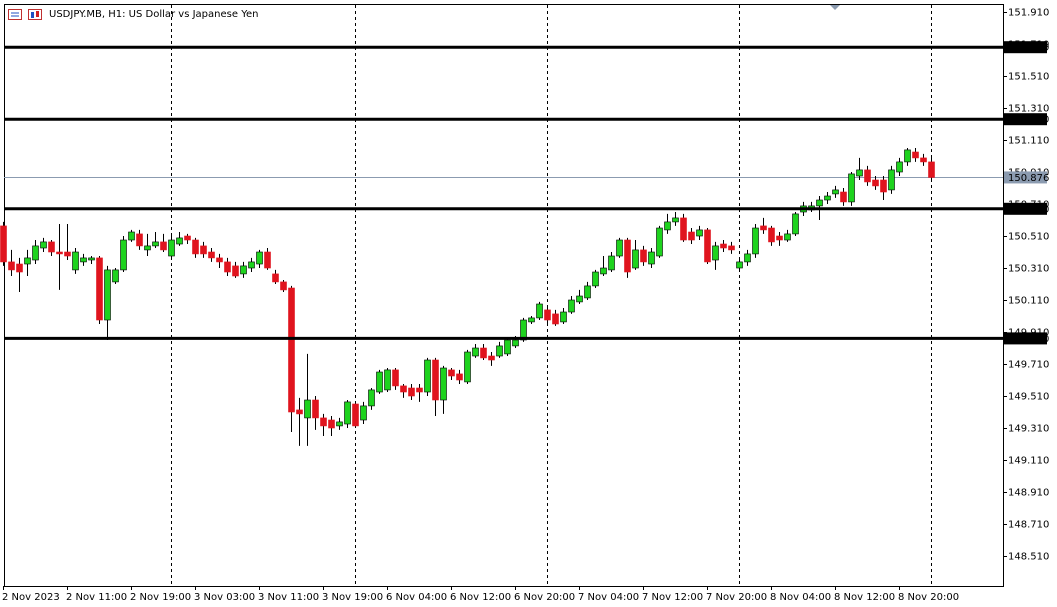  What do you see at coordinates (608, 597) in the screenshot?
I see `x-tick-label: 7 Nov 04:00` at bounding box center [608, 597].